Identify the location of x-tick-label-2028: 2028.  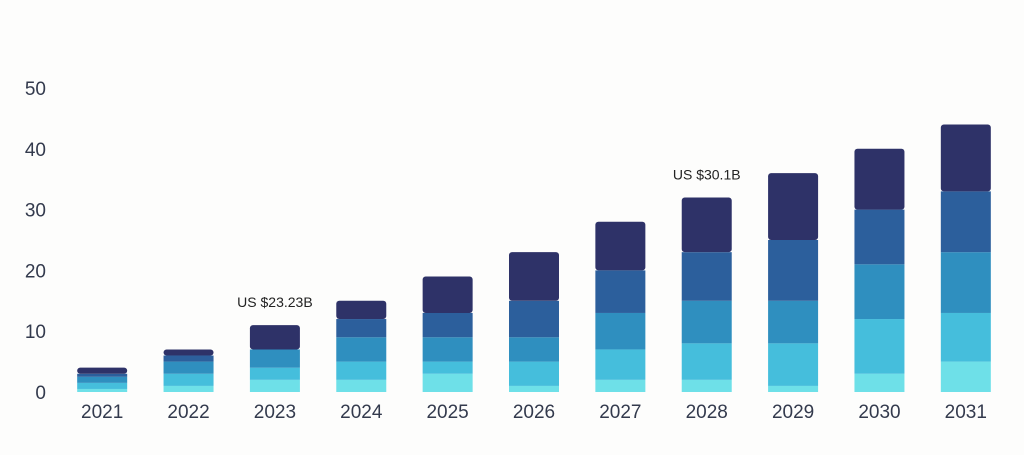
(707, 412).